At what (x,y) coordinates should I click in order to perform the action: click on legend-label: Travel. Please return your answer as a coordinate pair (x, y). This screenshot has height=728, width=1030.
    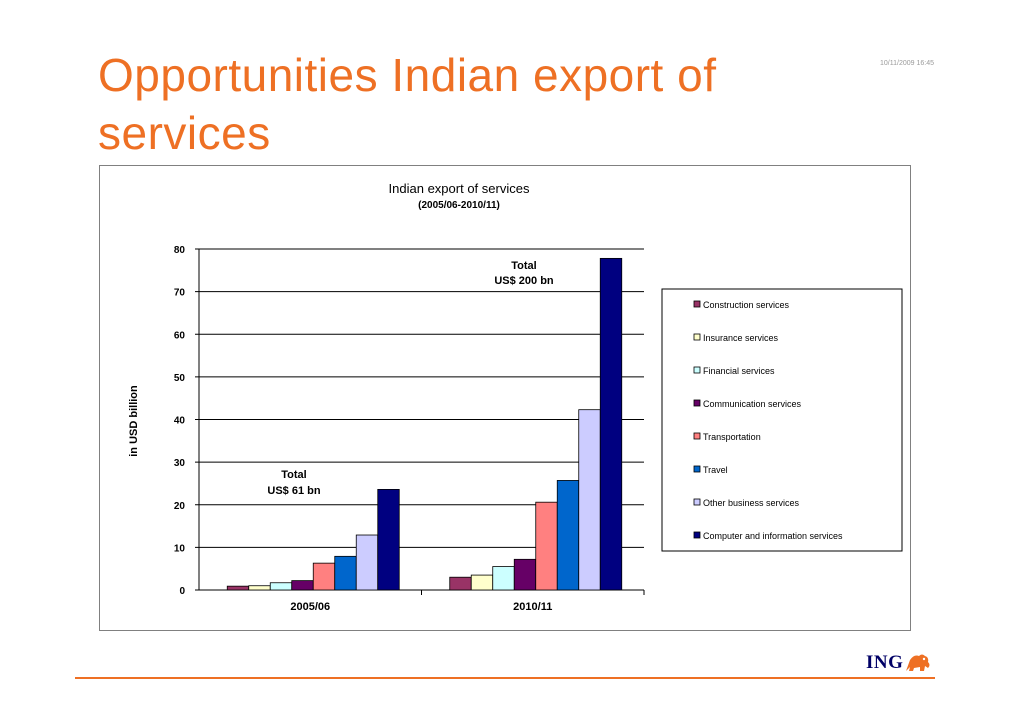
    Looking at the image, I should click on (715, 470).